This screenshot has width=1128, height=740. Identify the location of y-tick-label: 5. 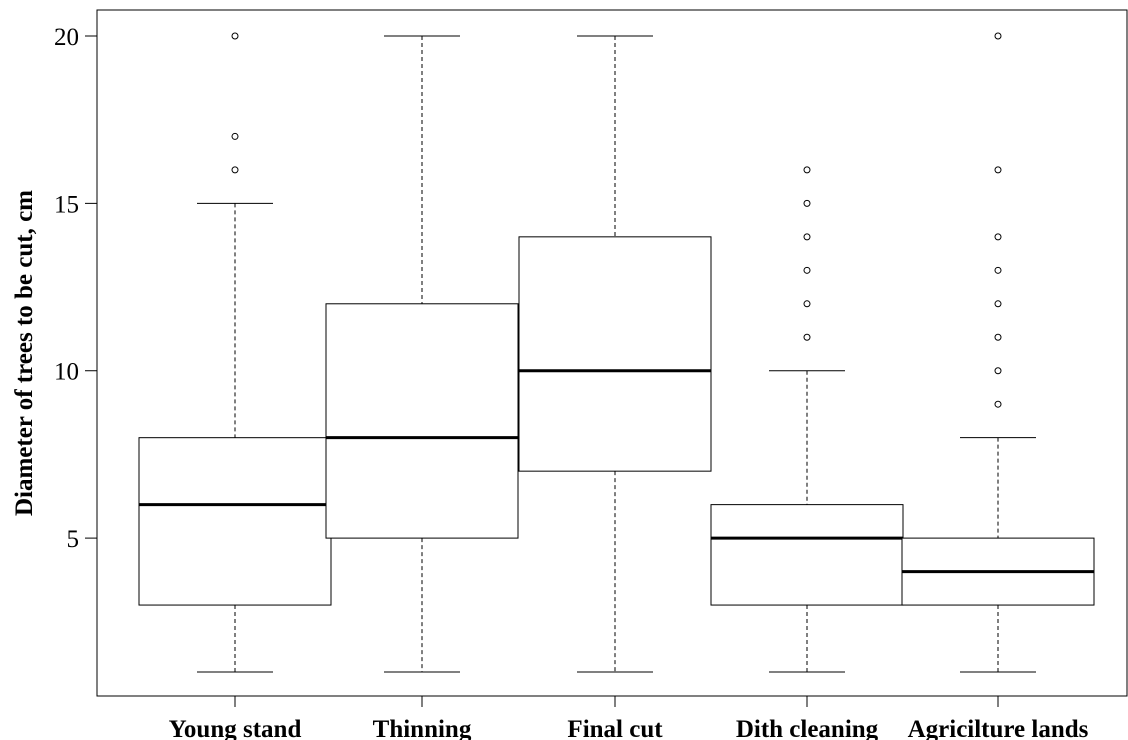
(73, 539).